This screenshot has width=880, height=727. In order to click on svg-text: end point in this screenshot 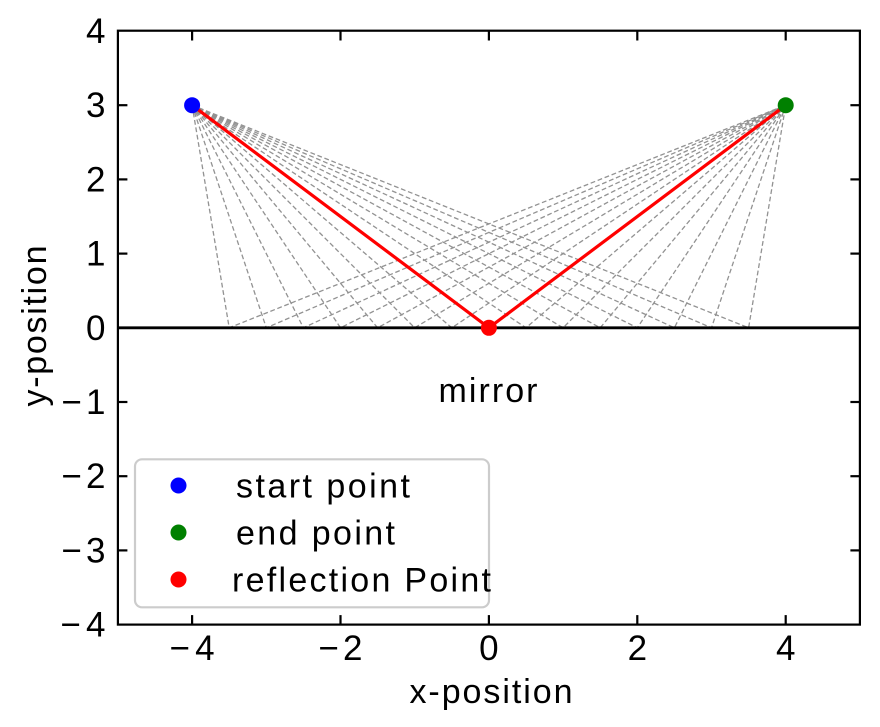, I will do `click(316, 534)`.